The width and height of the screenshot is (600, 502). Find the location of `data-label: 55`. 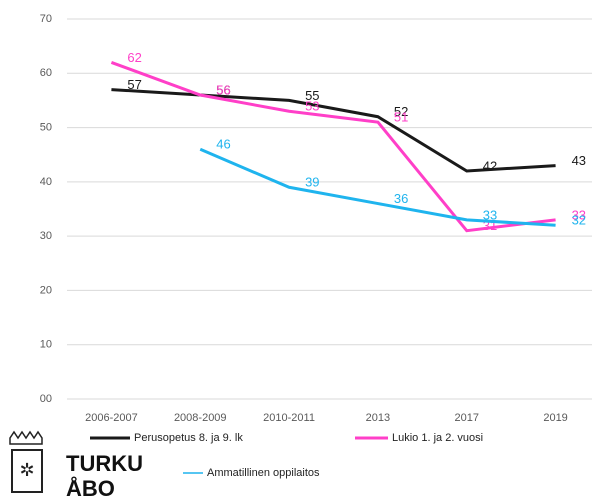

data-label: 55 is located at coordinates (312, 95).